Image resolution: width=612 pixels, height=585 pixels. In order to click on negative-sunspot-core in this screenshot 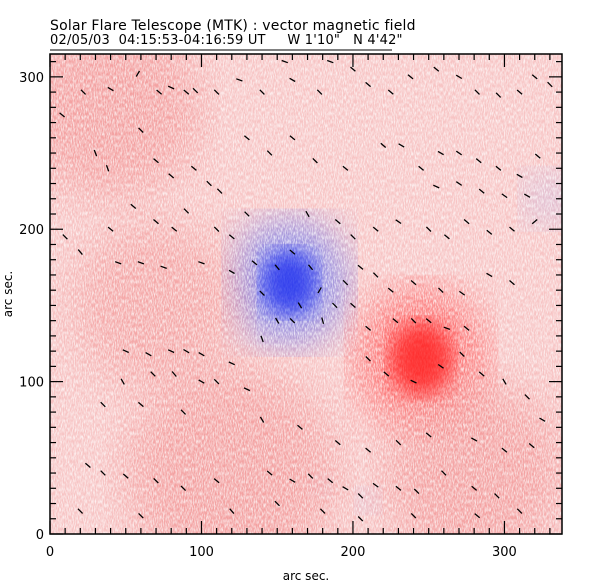, I will do `click(289, 282)`.